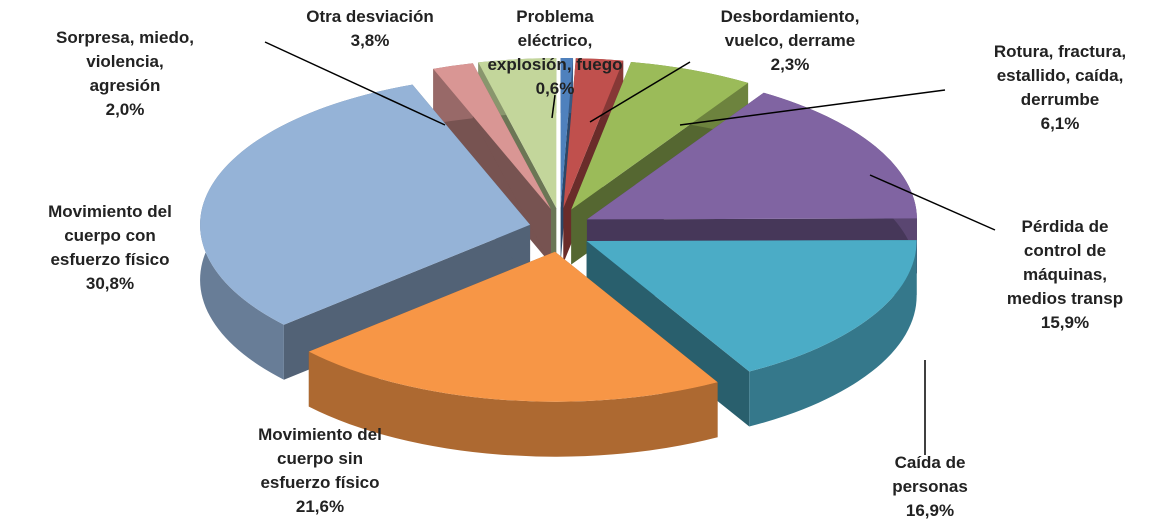 The height and width of the screenshot is (531, 1159). I want to click on data-label: Movimiento del cuerpo sin esfuerzo físico, so click(320, 458).